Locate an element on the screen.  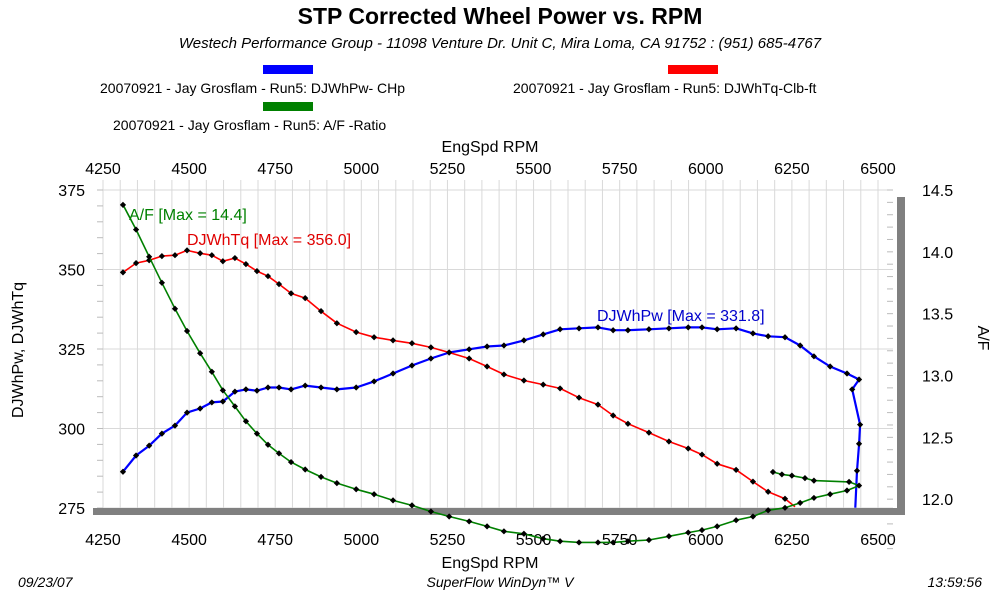
x-tick-label-bottom: 6500 is located at coordinates (878, 540).